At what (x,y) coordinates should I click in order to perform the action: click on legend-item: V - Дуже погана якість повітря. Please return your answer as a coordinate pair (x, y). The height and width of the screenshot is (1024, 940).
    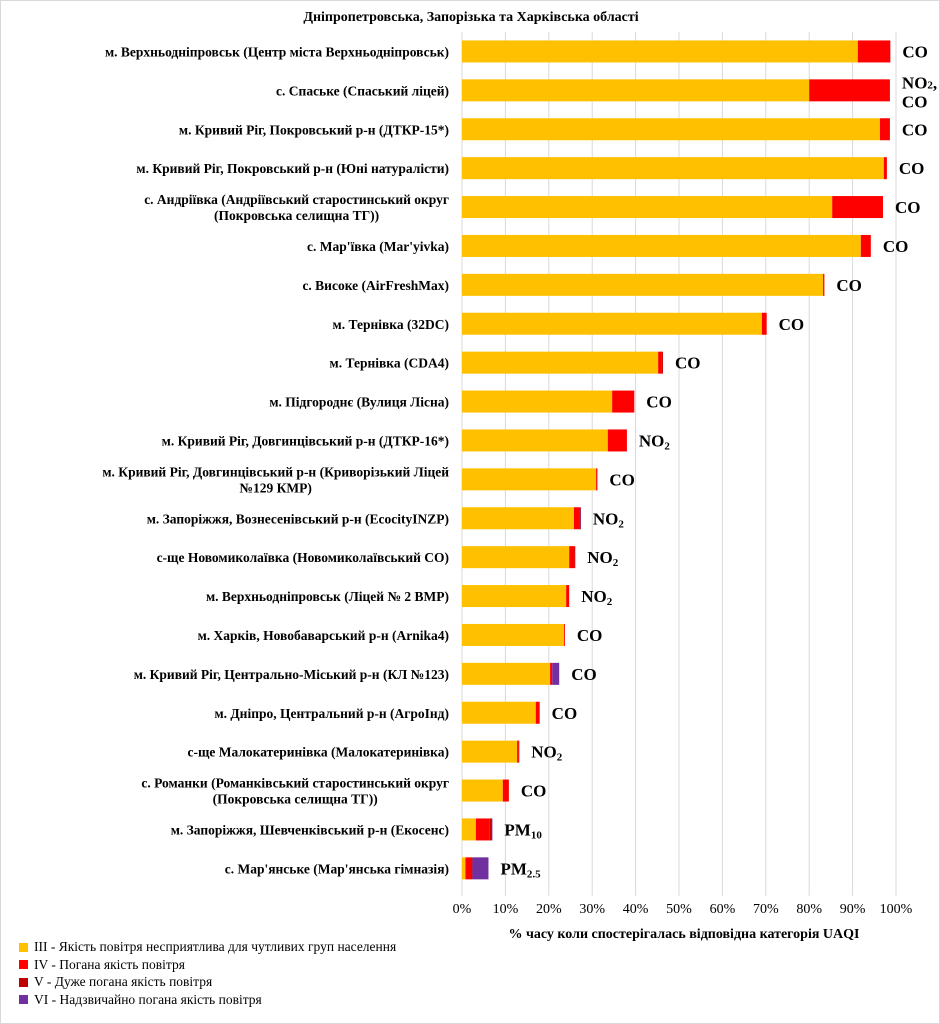
    Looking at the image, I should click on (115, 982).